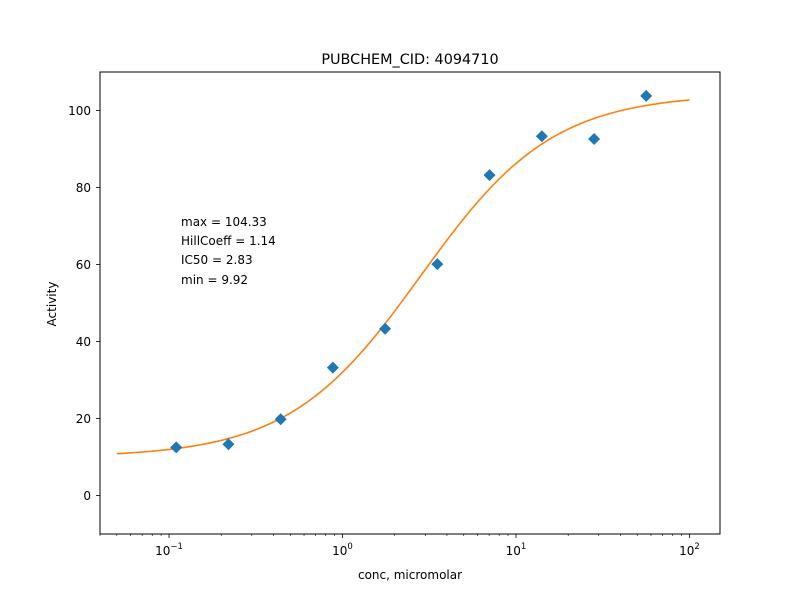 This screenshot has width=800, height=600. What do you see at coordinates (84, 303) in the screenshot?
I see `y-axis: 0 20 40 60 80 100` at bounding box center [84, 303].